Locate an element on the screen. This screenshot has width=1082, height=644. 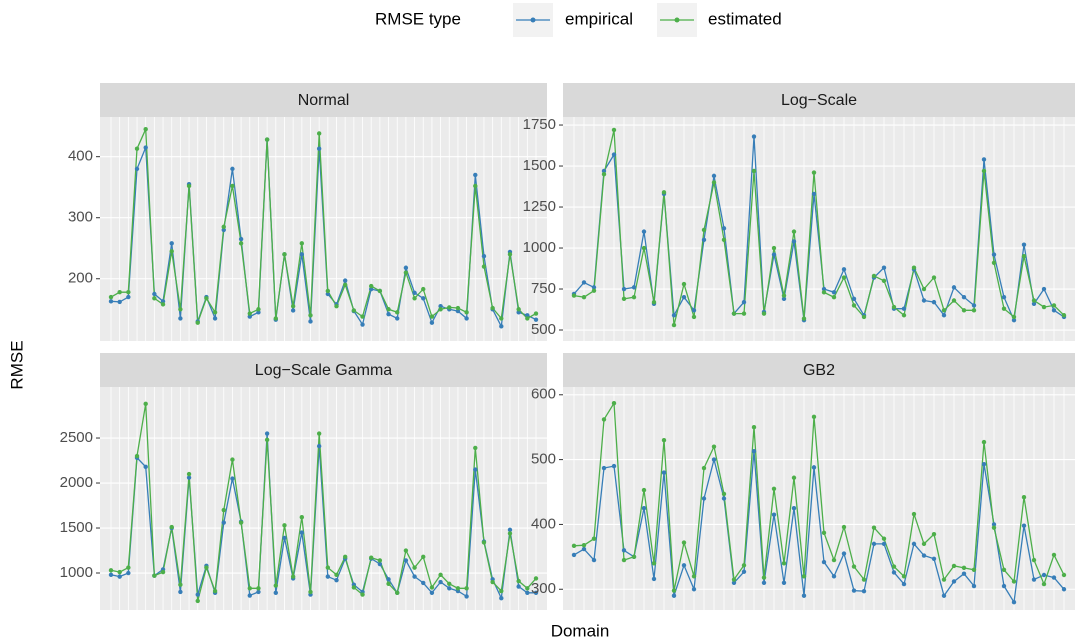
y-tick-label: 1500 is located at coordinates (539, 165).